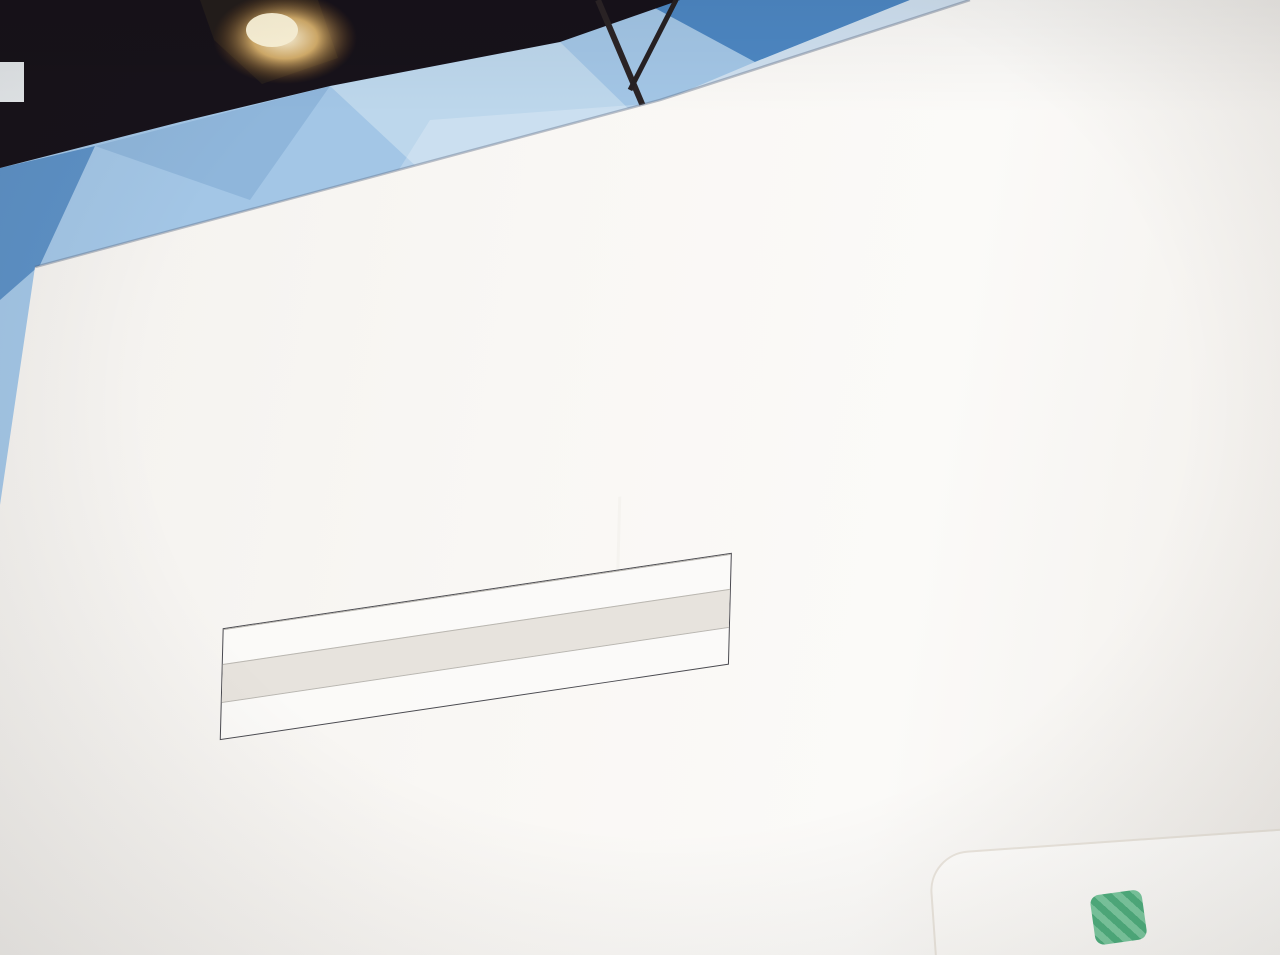 This screenshot has height=955, width=1280. What do you see at coordinates (12, 82) in the screenshot?
I see `background-light-patch` at bounding box center [12, 82].